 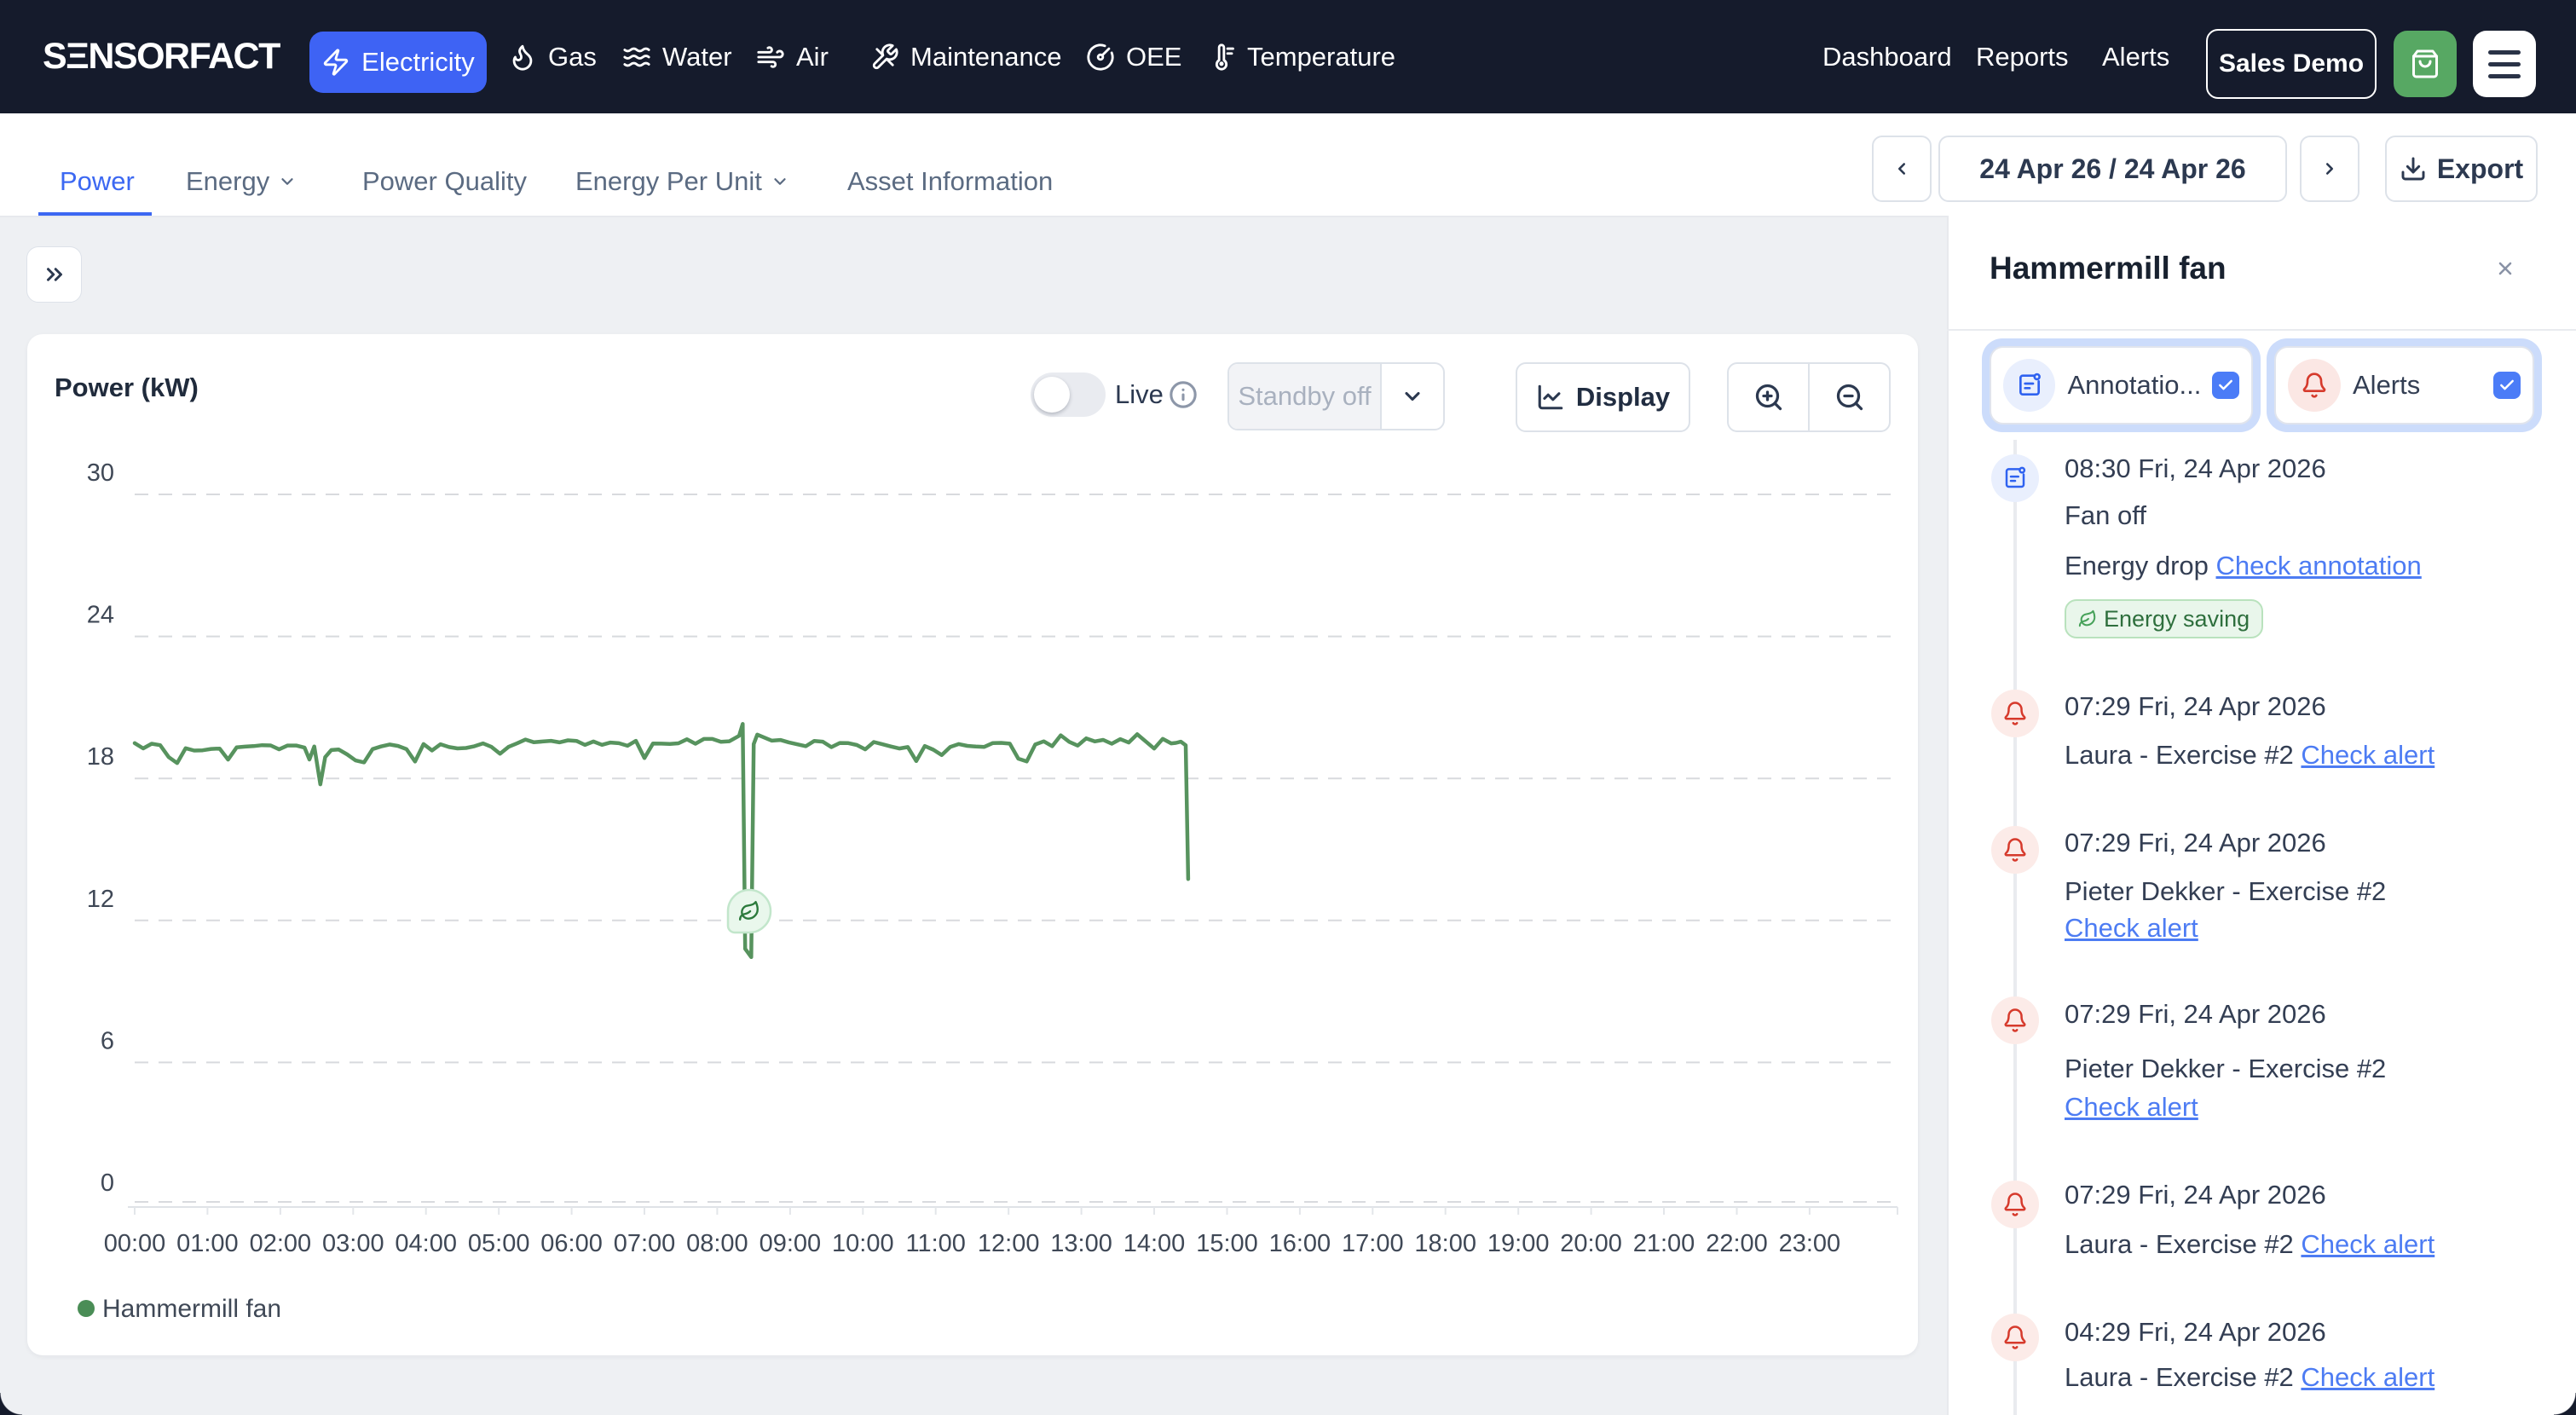 What do you see at coordinates (1664, 1243) in the screenshot?
I see `svg-text: 21:00` at bounding box center [1664, 1243].